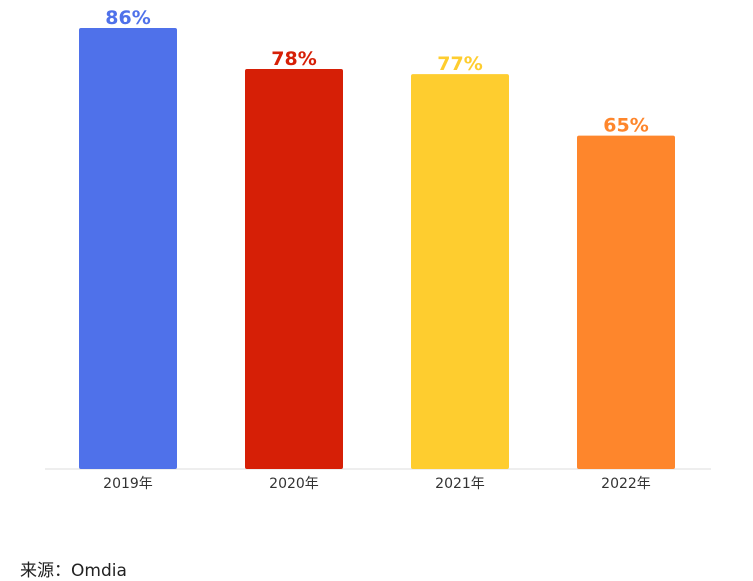 The width and height of the screenshot is (753, 581). Describe the element at coordinates (625, 126) in the screenshot. I see `data-label-3: 65%` at that location.